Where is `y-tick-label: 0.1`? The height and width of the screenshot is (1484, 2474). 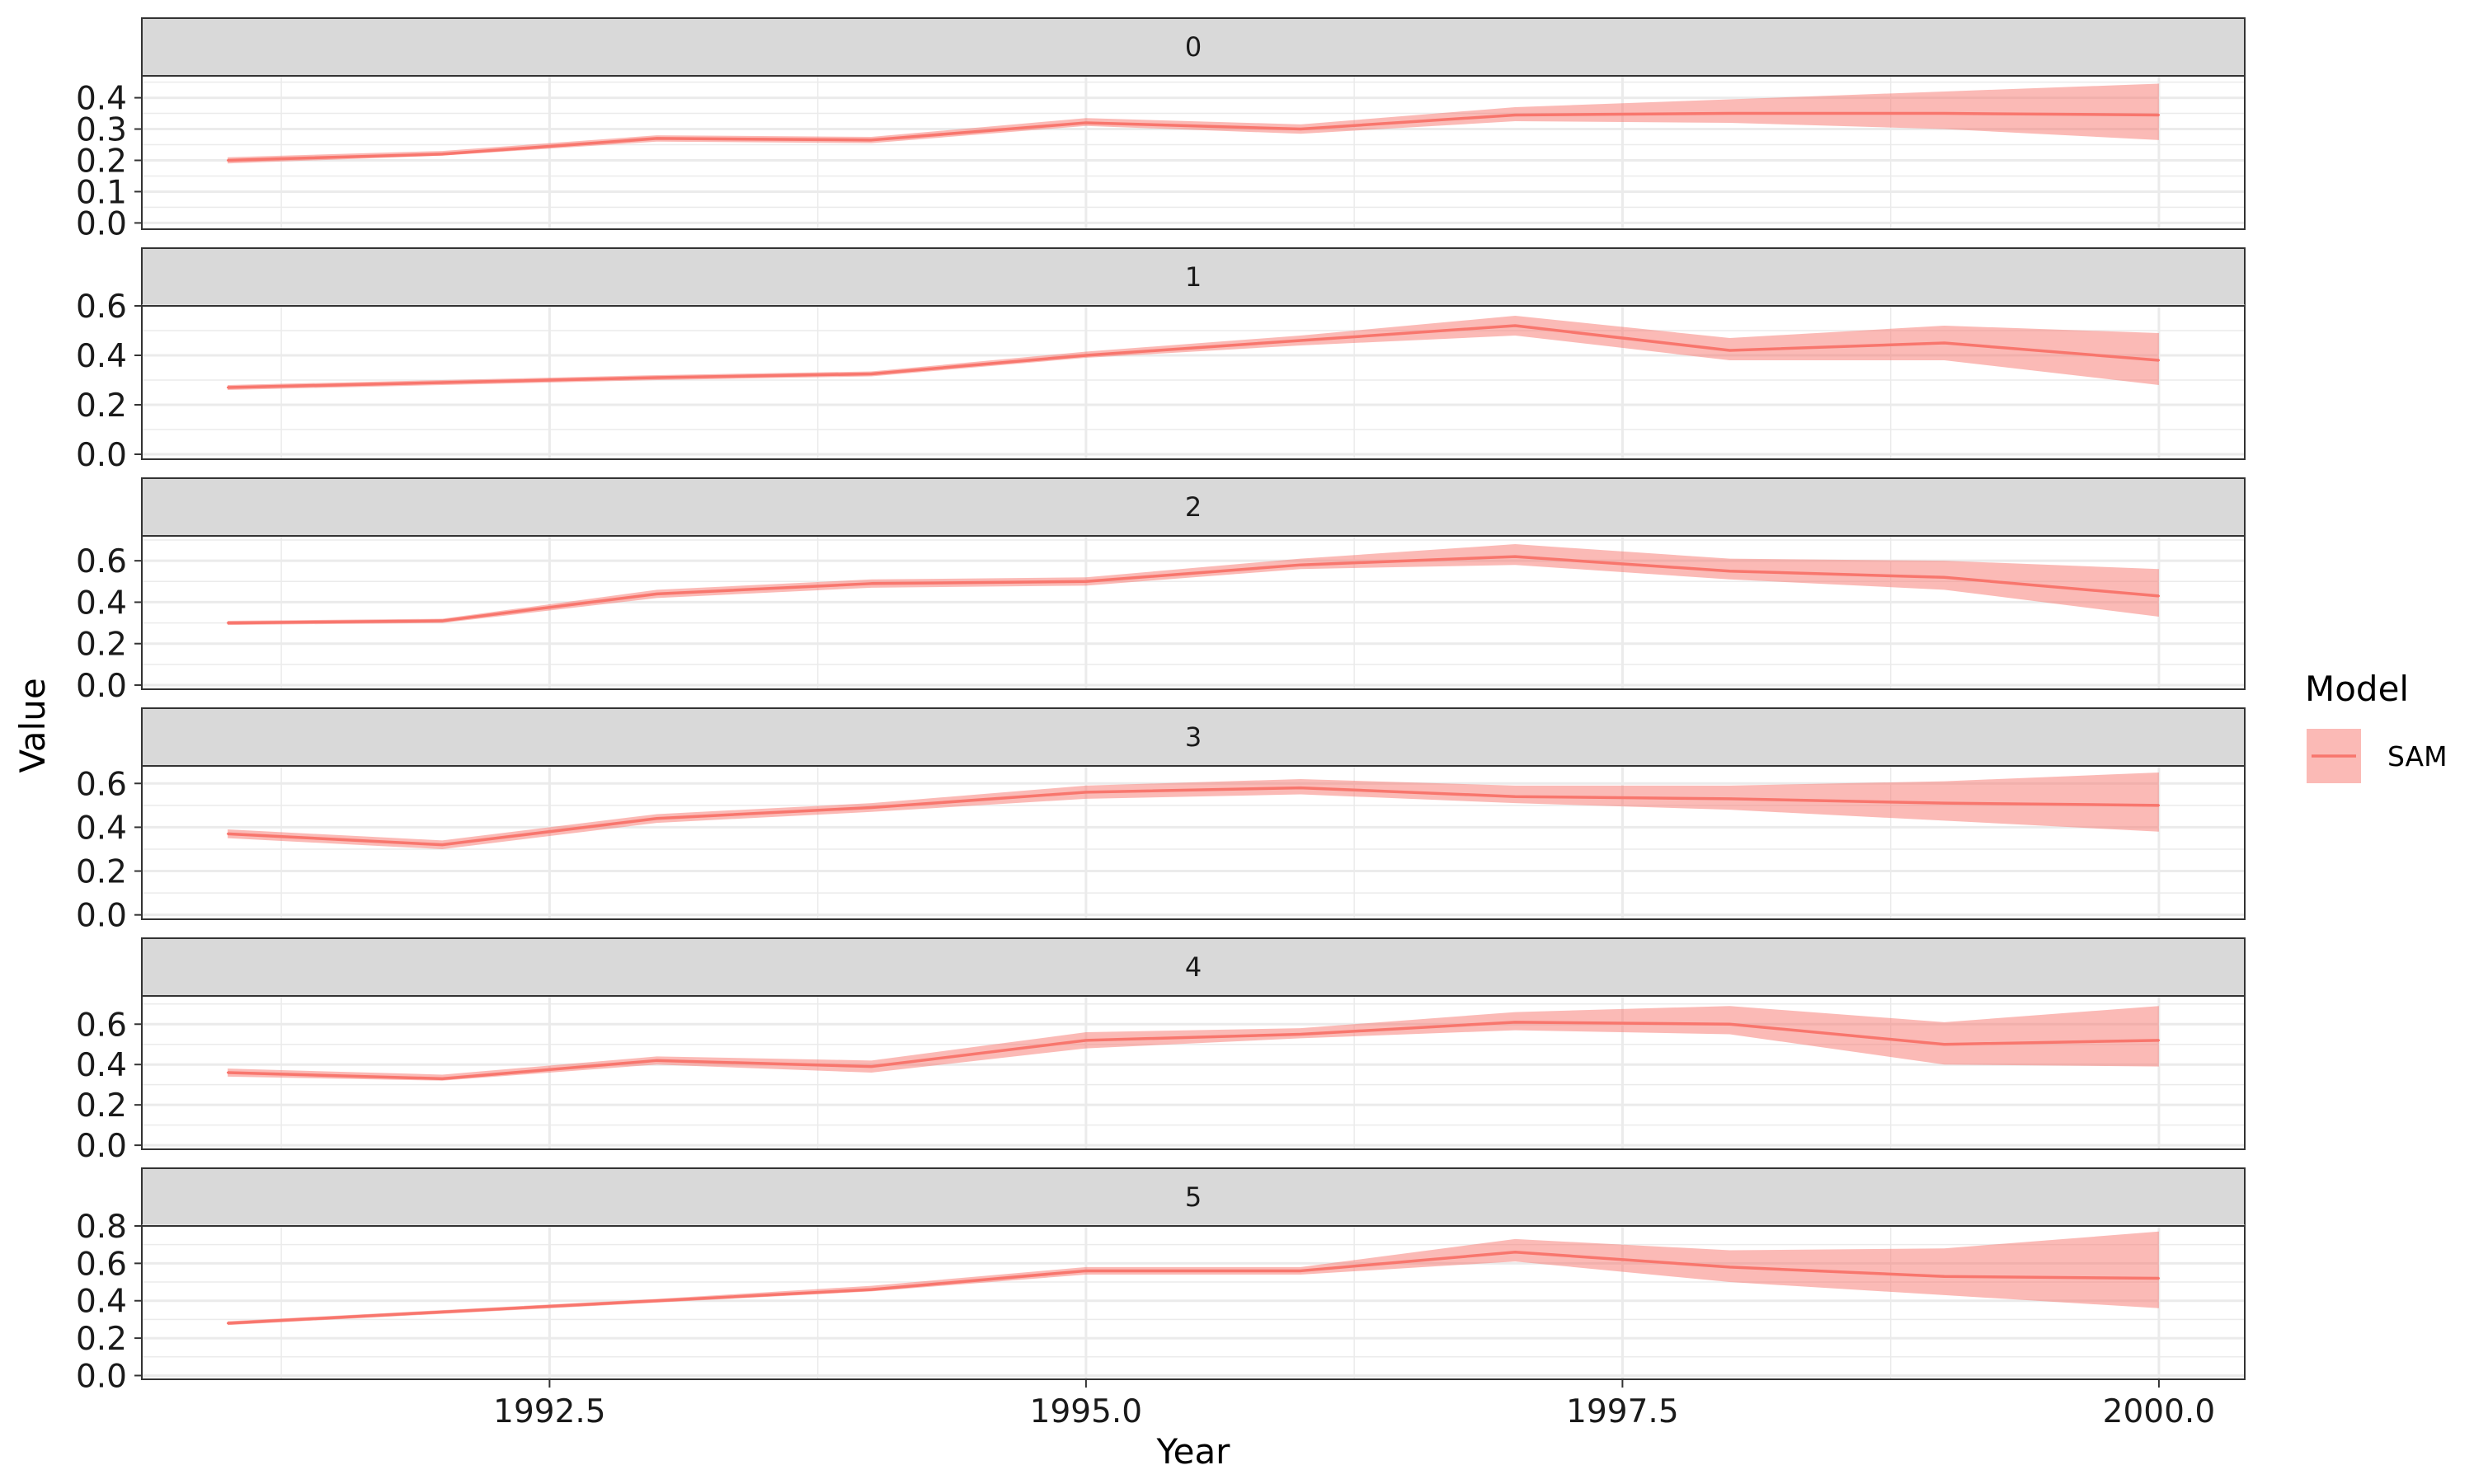 y-tick-label: 0.1 is located at coordinates (101, 192).